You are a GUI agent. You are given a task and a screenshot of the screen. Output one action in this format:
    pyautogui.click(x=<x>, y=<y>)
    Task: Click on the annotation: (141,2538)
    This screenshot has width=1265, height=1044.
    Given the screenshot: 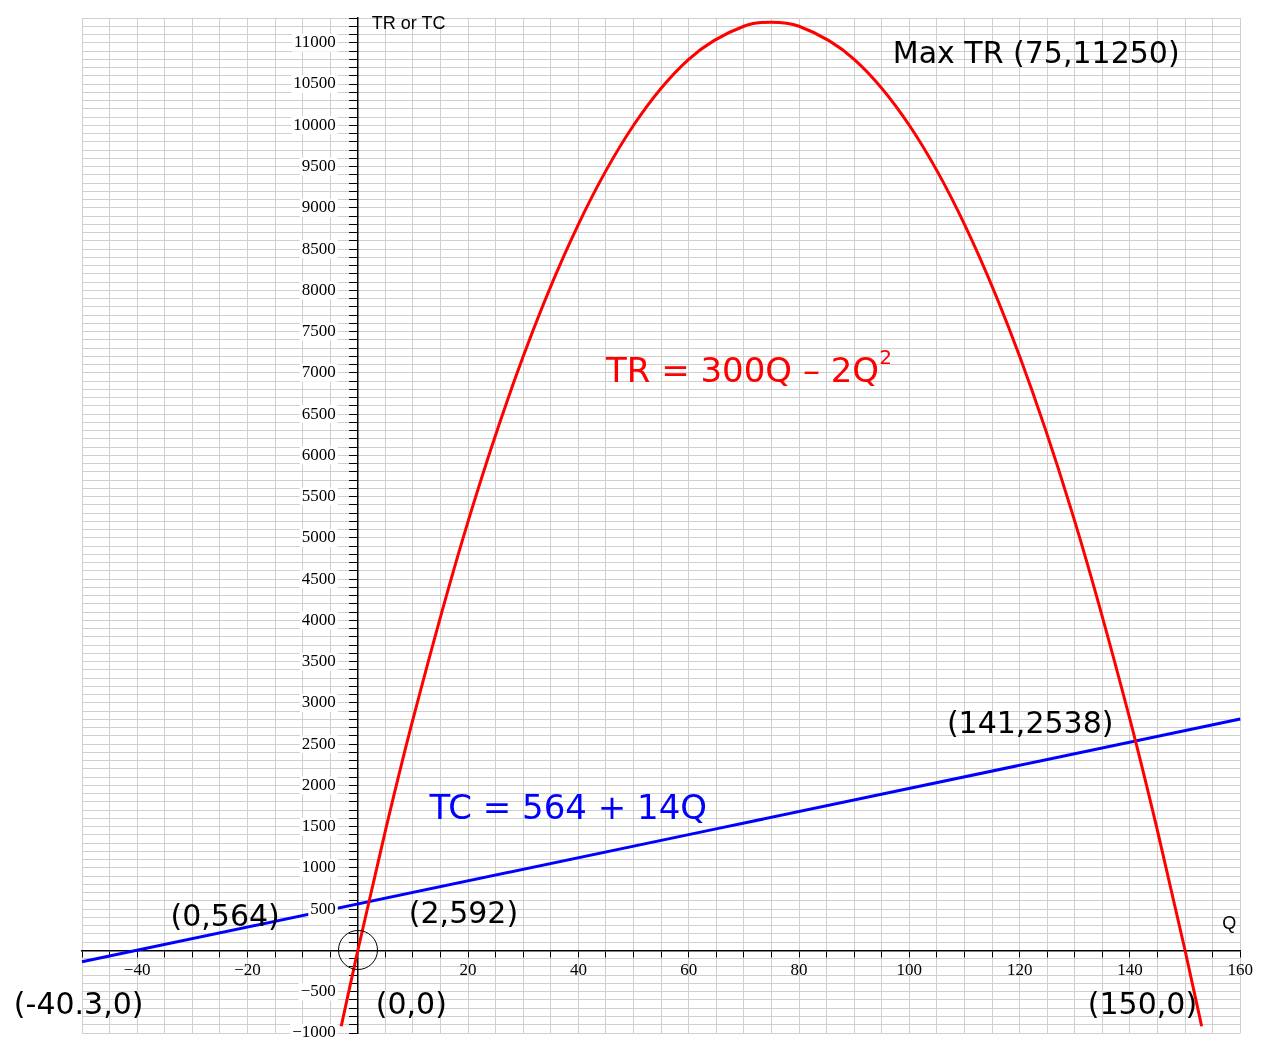 What is the action you would take?
    pyautogui.click(x=1030, y=722)
    